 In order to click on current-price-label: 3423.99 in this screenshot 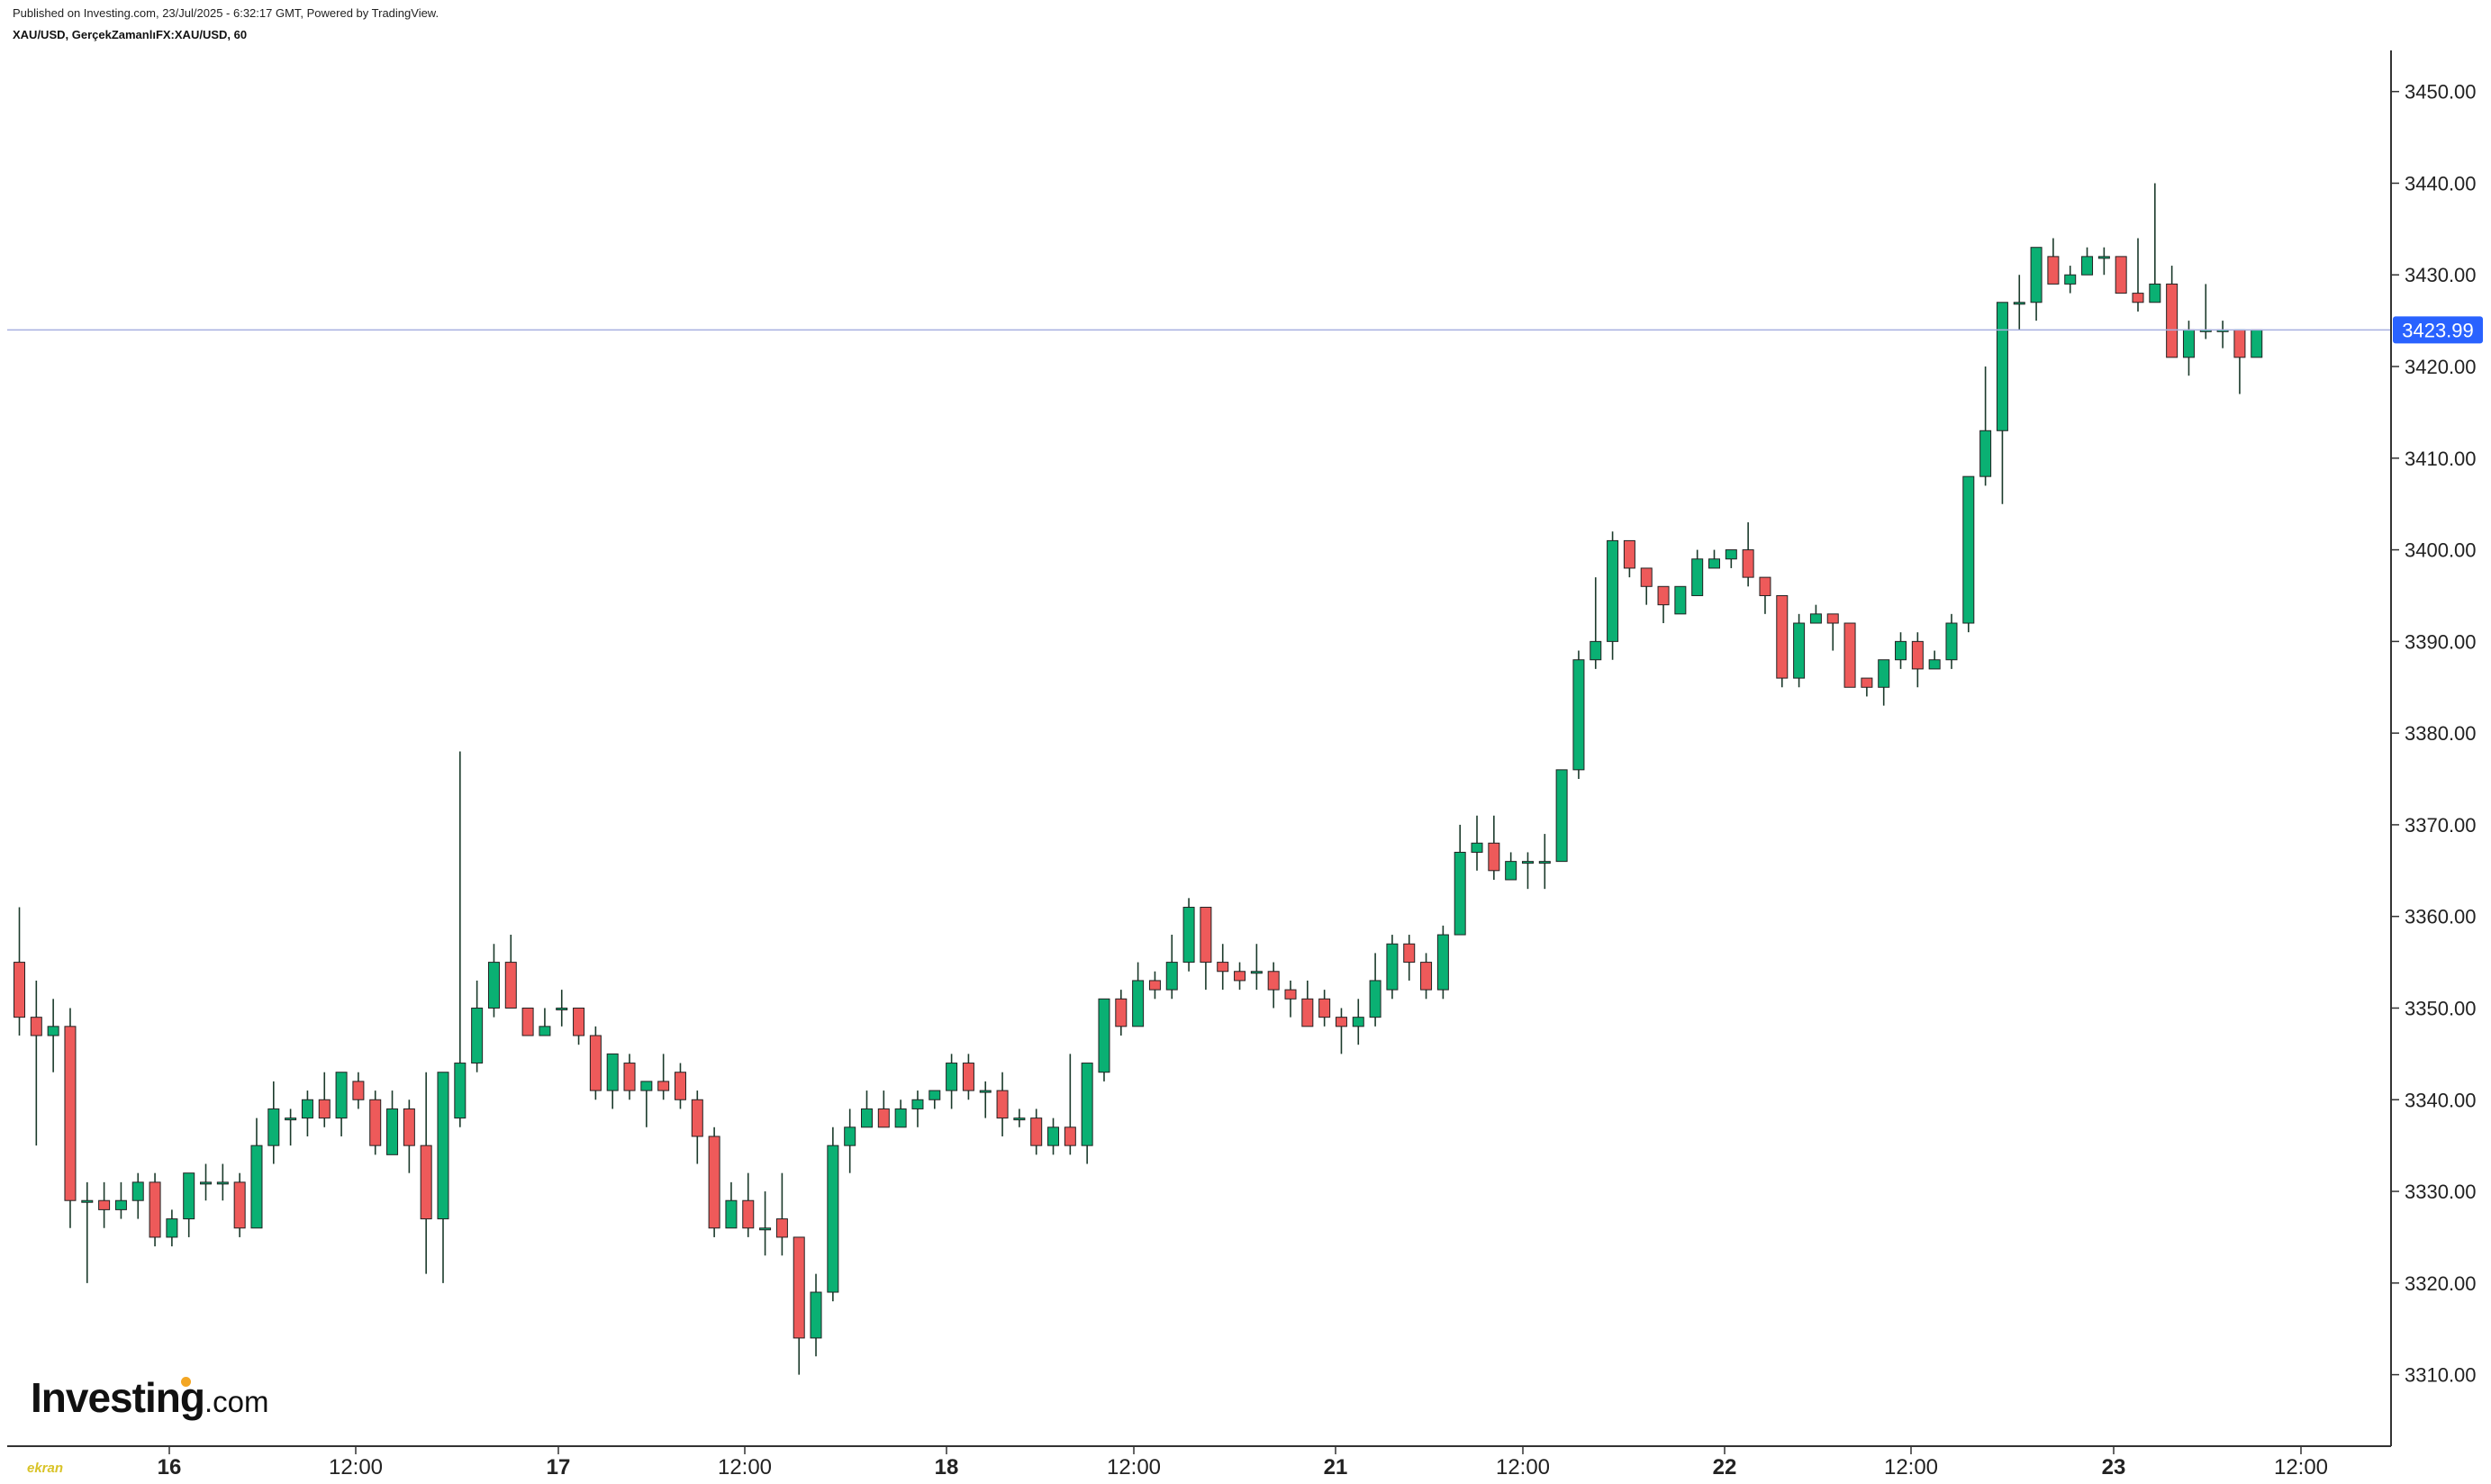, I will do `click(2438, 330)`.